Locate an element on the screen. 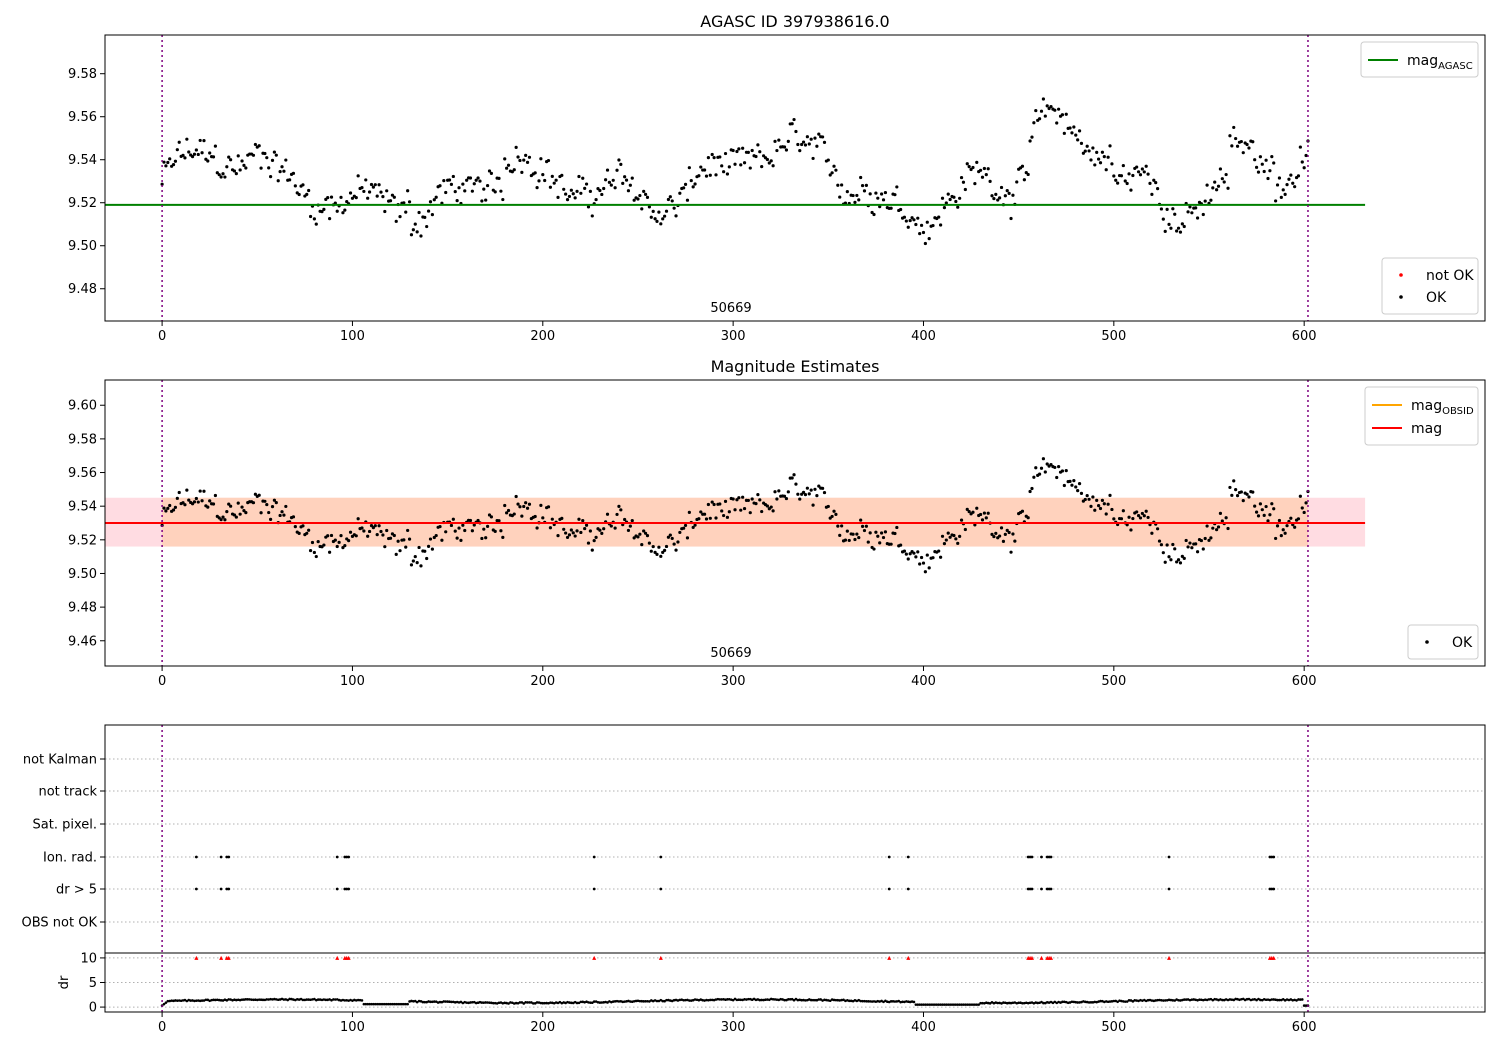 The height and width of the screenshot is (1054, 1500). p2-xtick-label: 500 is located at coordinates (1113, 681).